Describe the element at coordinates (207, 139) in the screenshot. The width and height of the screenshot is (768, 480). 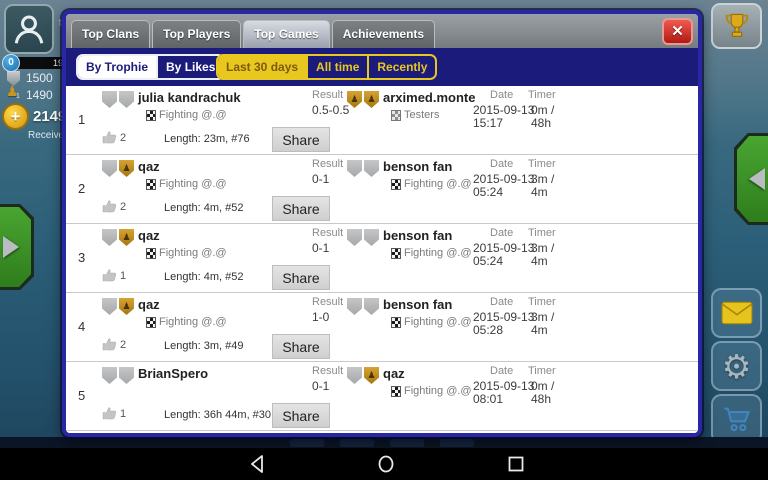
I see `game-length: Length: 23m, #76` at that location.